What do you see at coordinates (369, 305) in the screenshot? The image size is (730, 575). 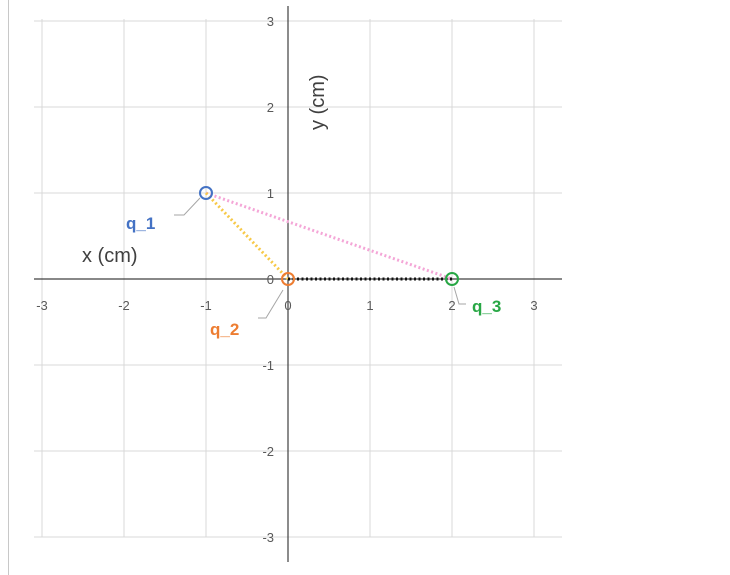 I see `x-tick-label: 1` at bounding box center [369, 305].